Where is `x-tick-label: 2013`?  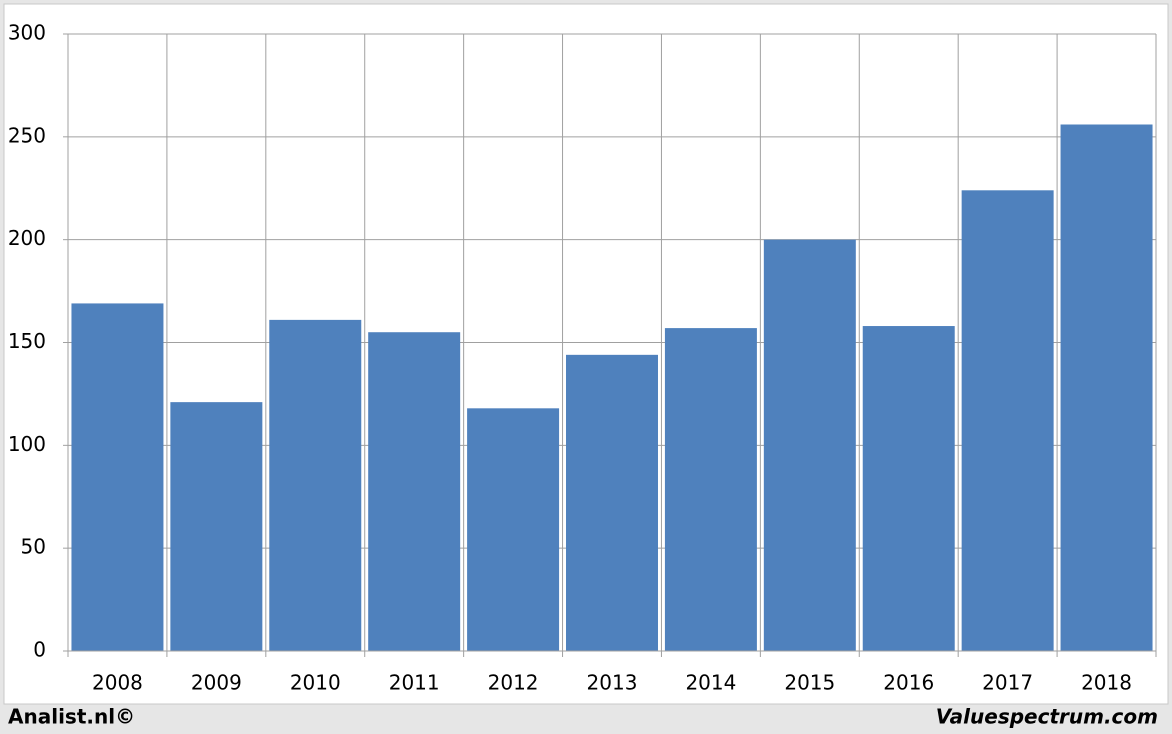 x-tick-label: 2013 is located at coordinates (612, 683).